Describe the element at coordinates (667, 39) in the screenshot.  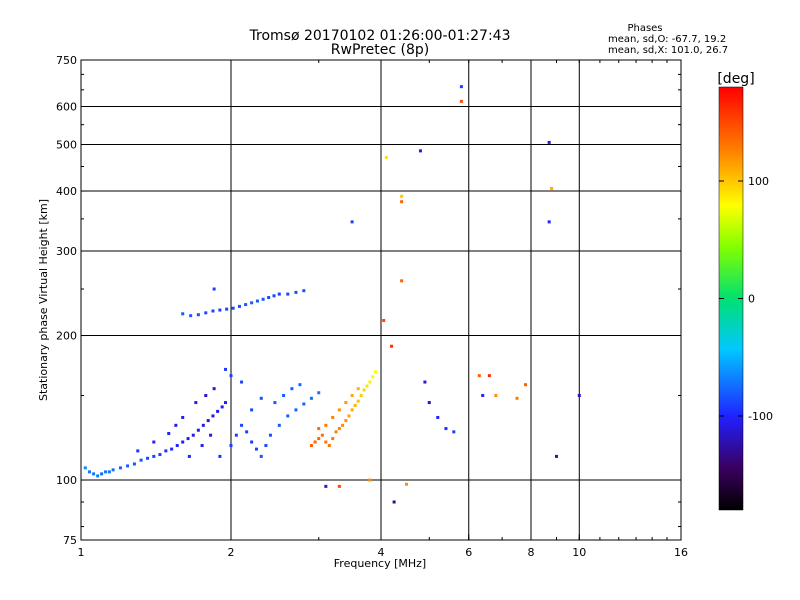
I see `legend-o-mode: mean, sd,O: -67.7, 19.2` at that location.